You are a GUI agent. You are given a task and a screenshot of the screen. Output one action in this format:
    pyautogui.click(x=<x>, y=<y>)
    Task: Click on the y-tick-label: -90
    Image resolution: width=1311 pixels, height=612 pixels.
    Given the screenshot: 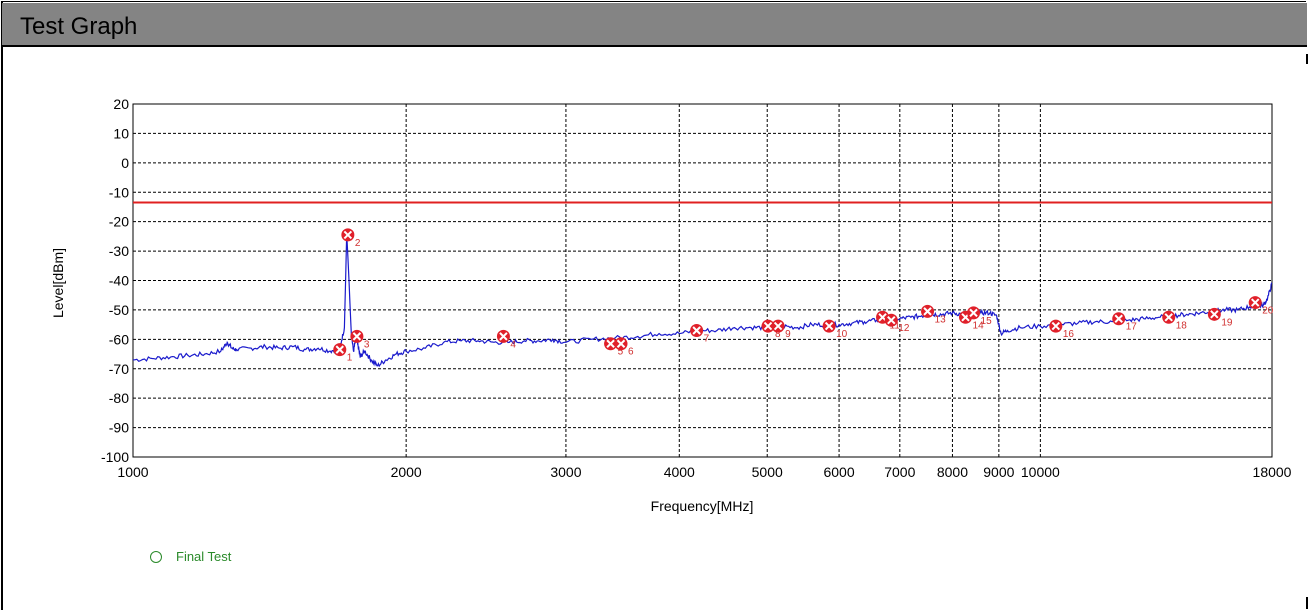 What is the action you would take?
    pyautogui.click(x=119, y=428)
    